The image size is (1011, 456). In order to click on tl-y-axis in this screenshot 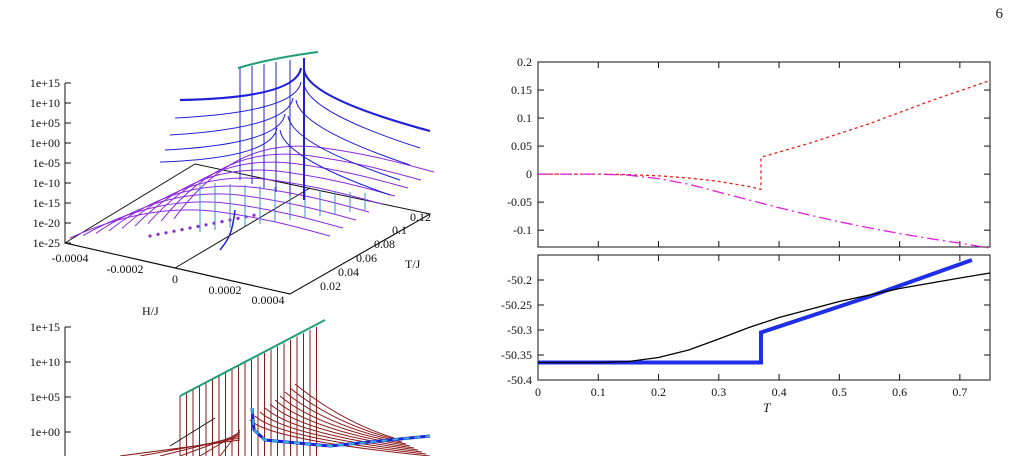, I will do `click(360, 254)`.